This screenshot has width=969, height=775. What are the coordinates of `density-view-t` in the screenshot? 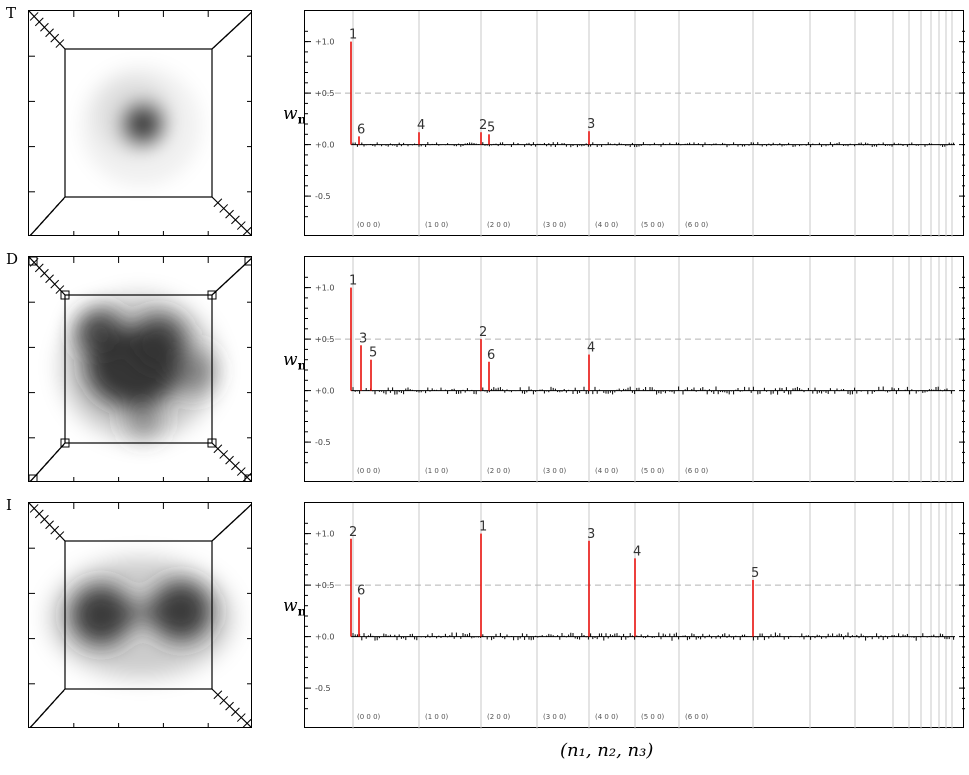 It's located at (140, 123).